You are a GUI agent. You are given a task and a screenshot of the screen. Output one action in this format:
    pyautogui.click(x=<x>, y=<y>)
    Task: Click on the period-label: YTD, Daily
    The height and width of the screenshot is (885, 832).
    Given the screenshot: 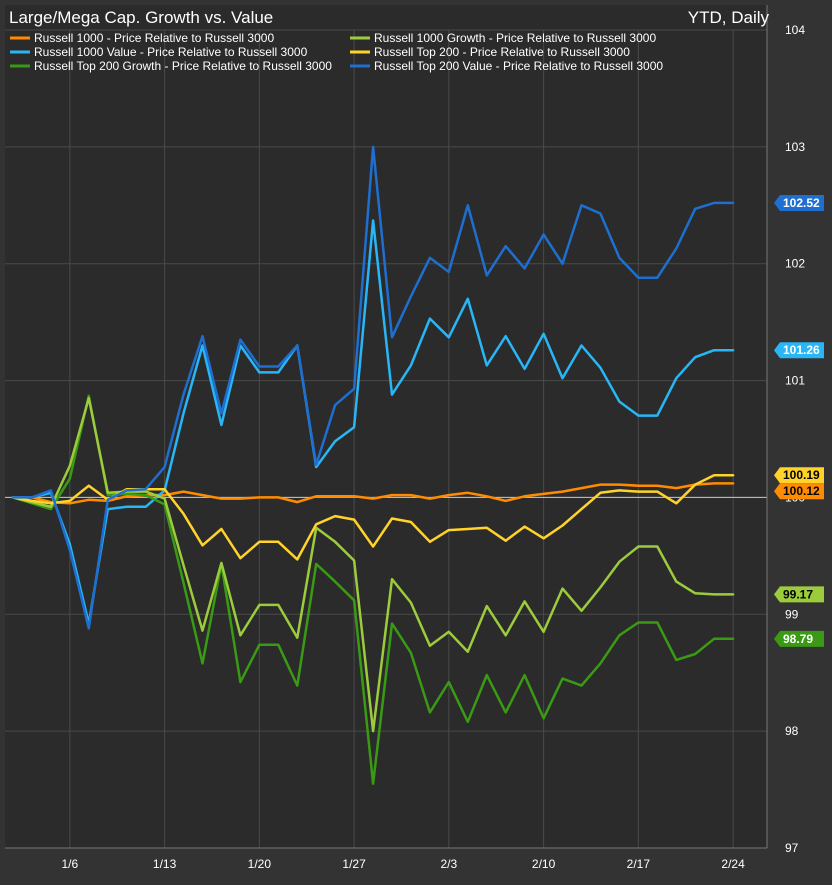 What is the action you would take?
    pyautogui.click(x=729, y=17)
    